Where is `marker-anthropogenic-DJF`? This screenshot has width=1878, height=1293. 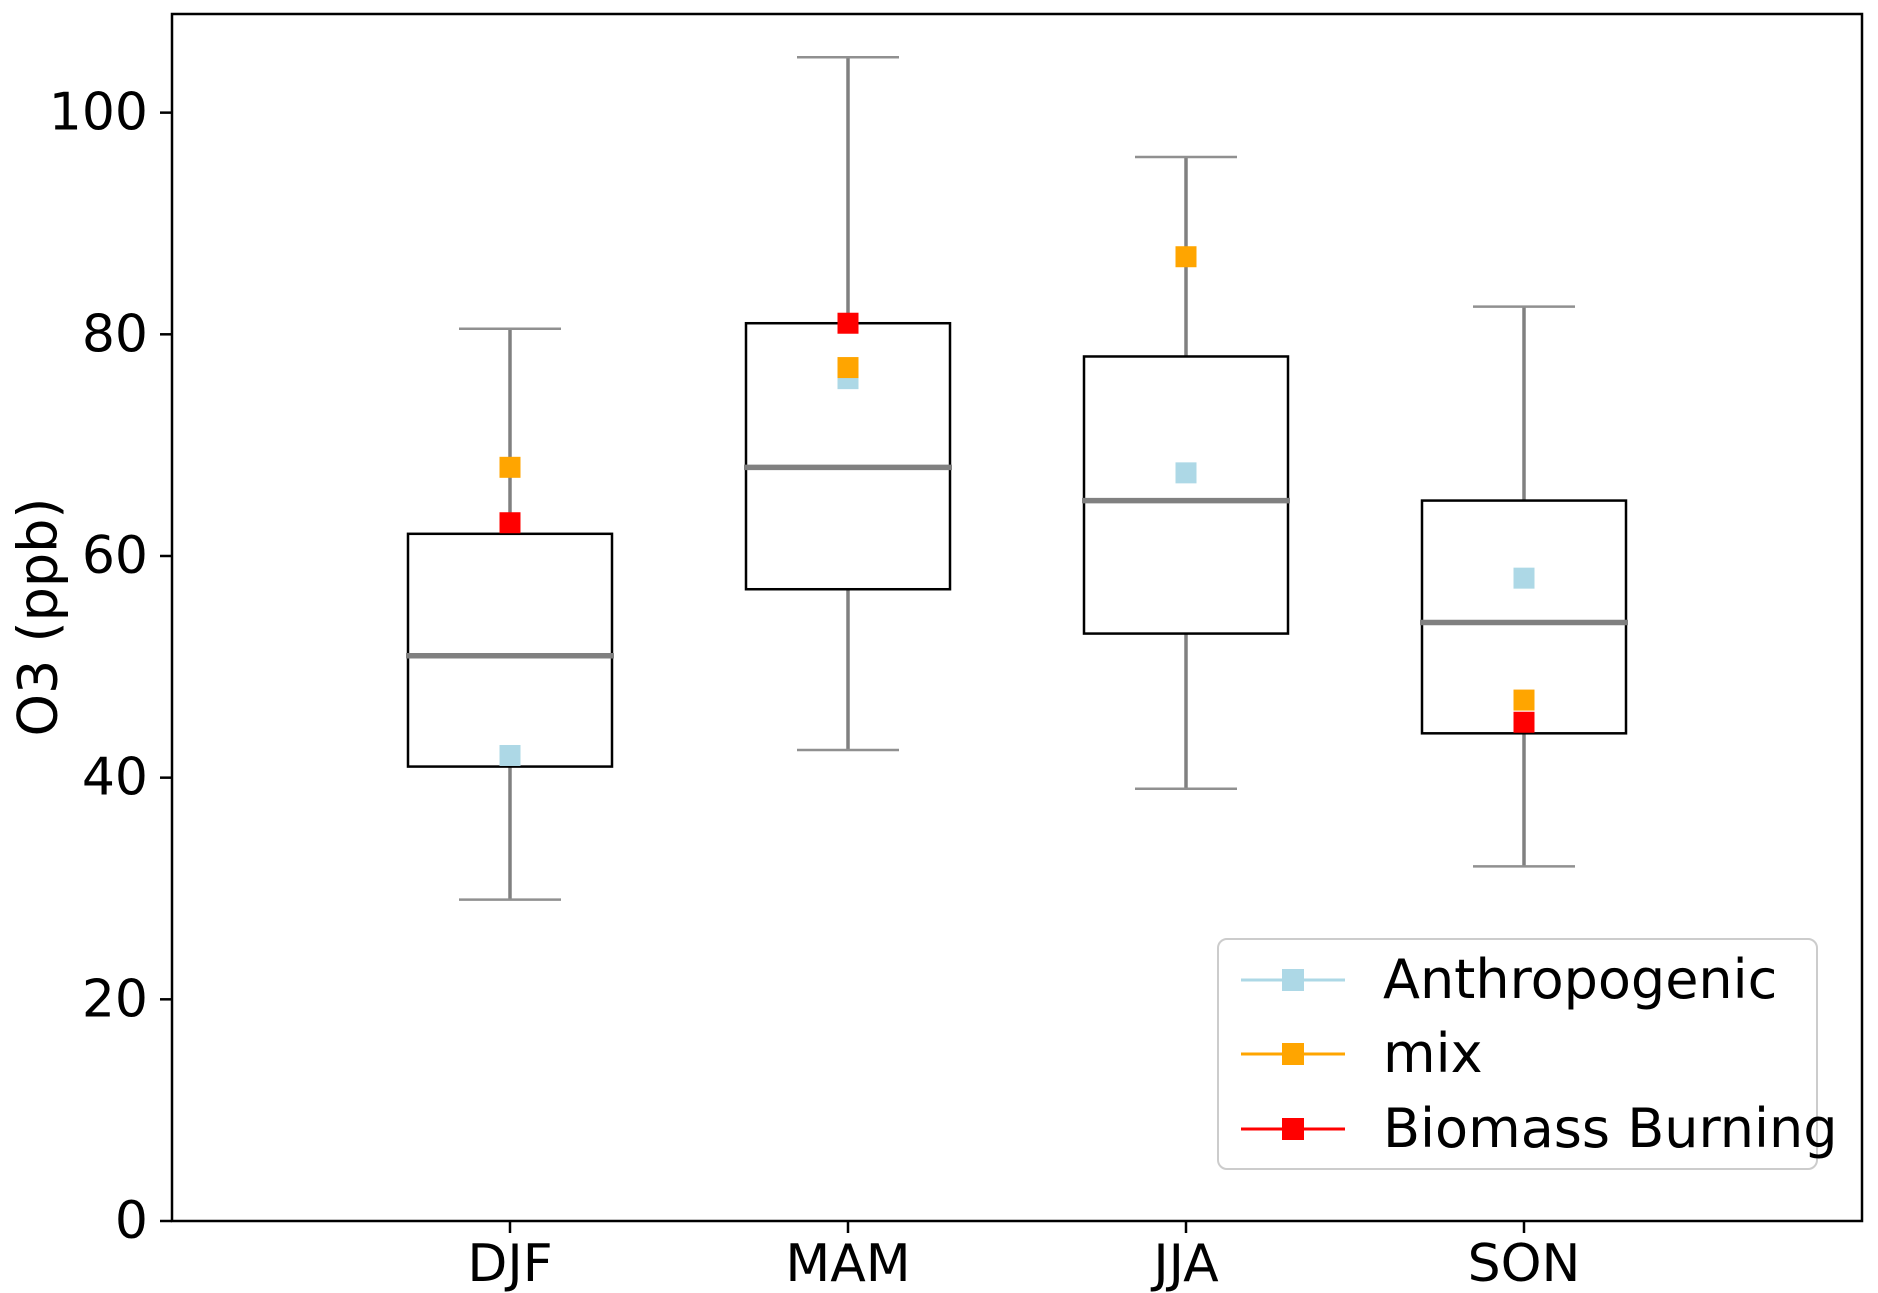 marker-anthropogenic-DJF is located at coordinates (510, 755).